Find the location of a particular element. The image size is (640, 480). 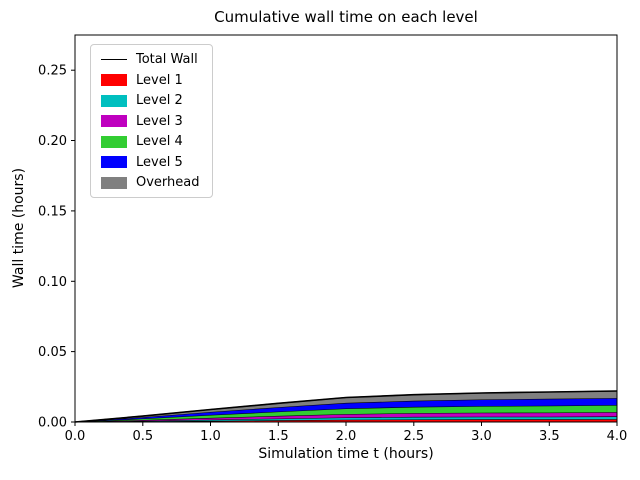

x-tick-label: 3.5 is located at coordinates (549, 436).